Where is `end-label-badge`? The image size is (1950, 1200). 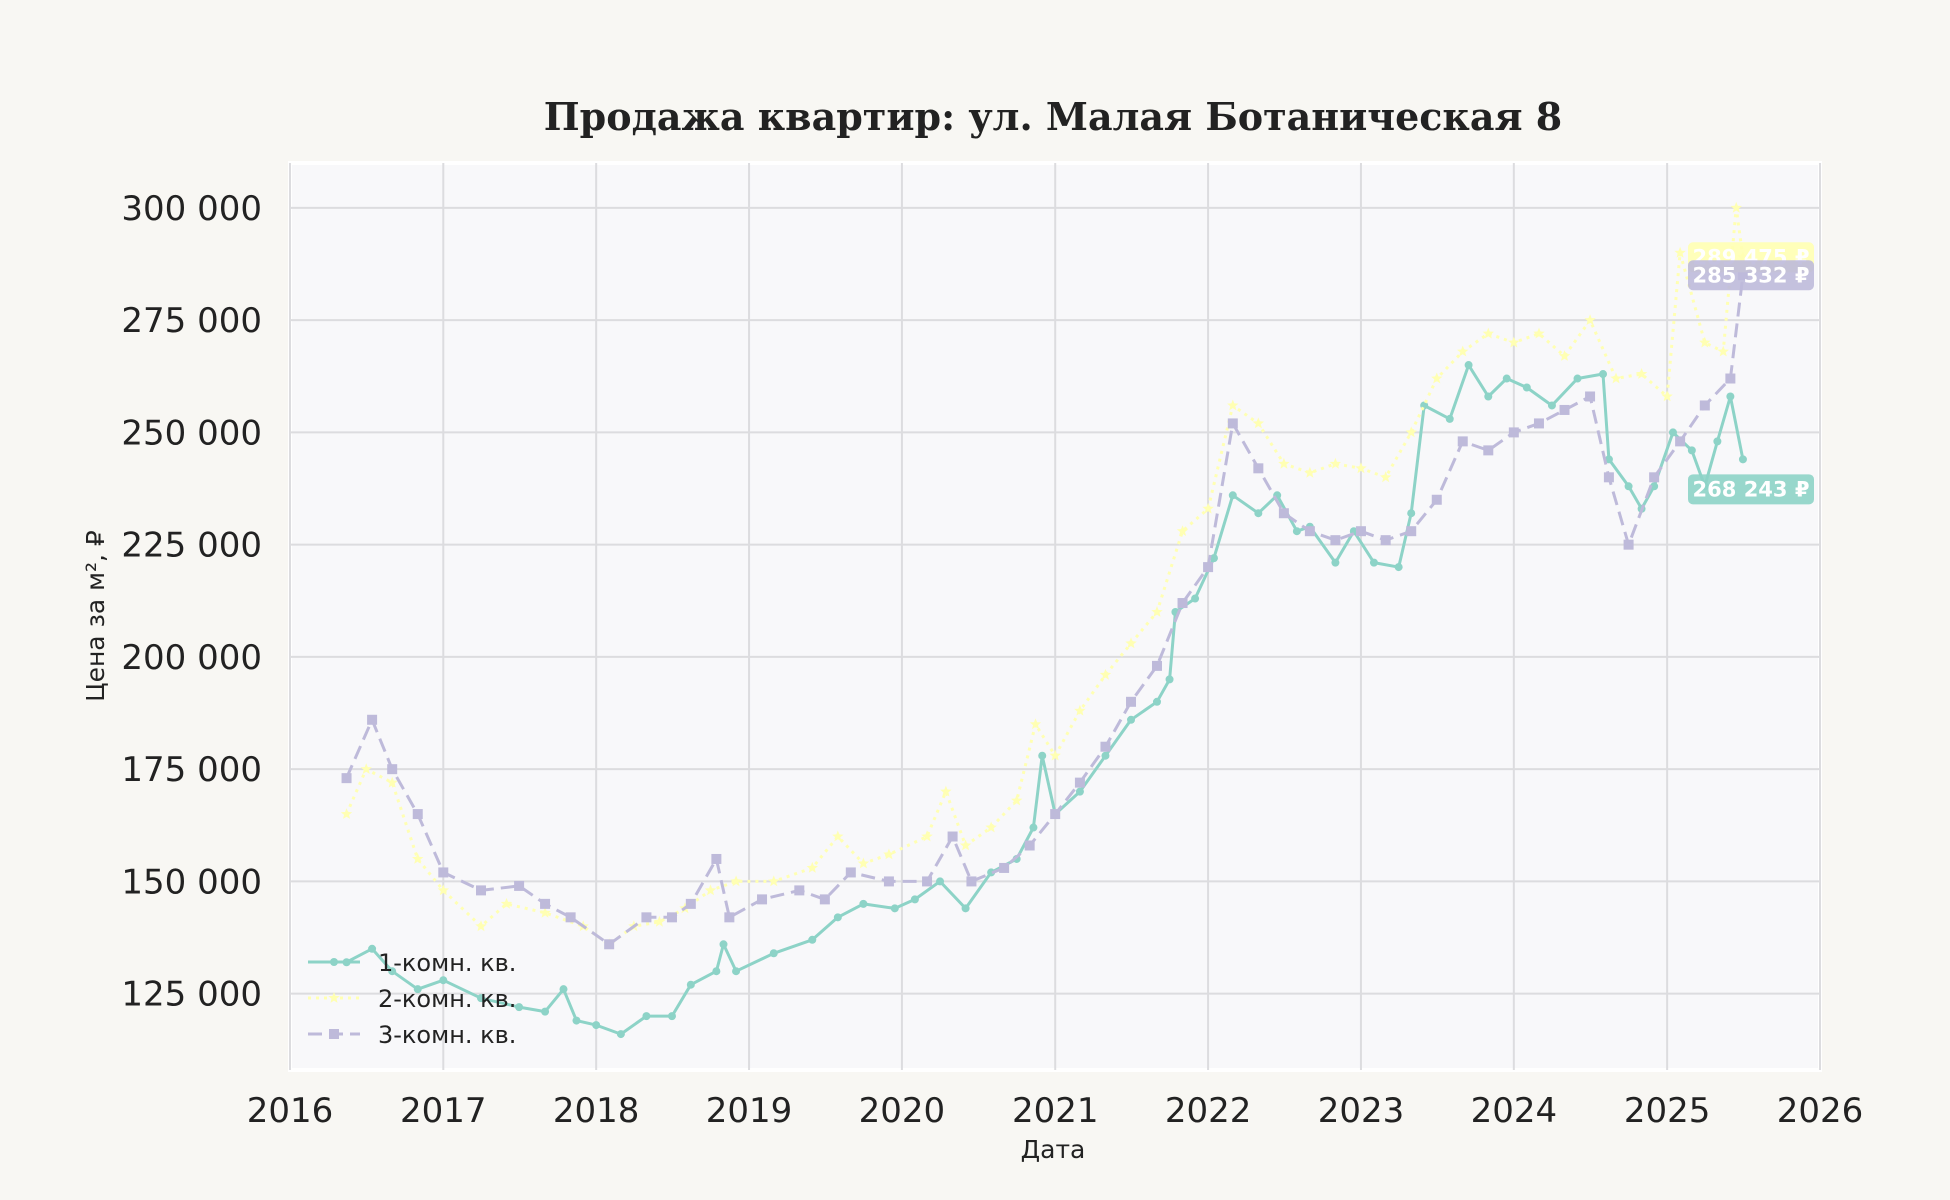
end-label-badge is located at coordinates (1751, 489).